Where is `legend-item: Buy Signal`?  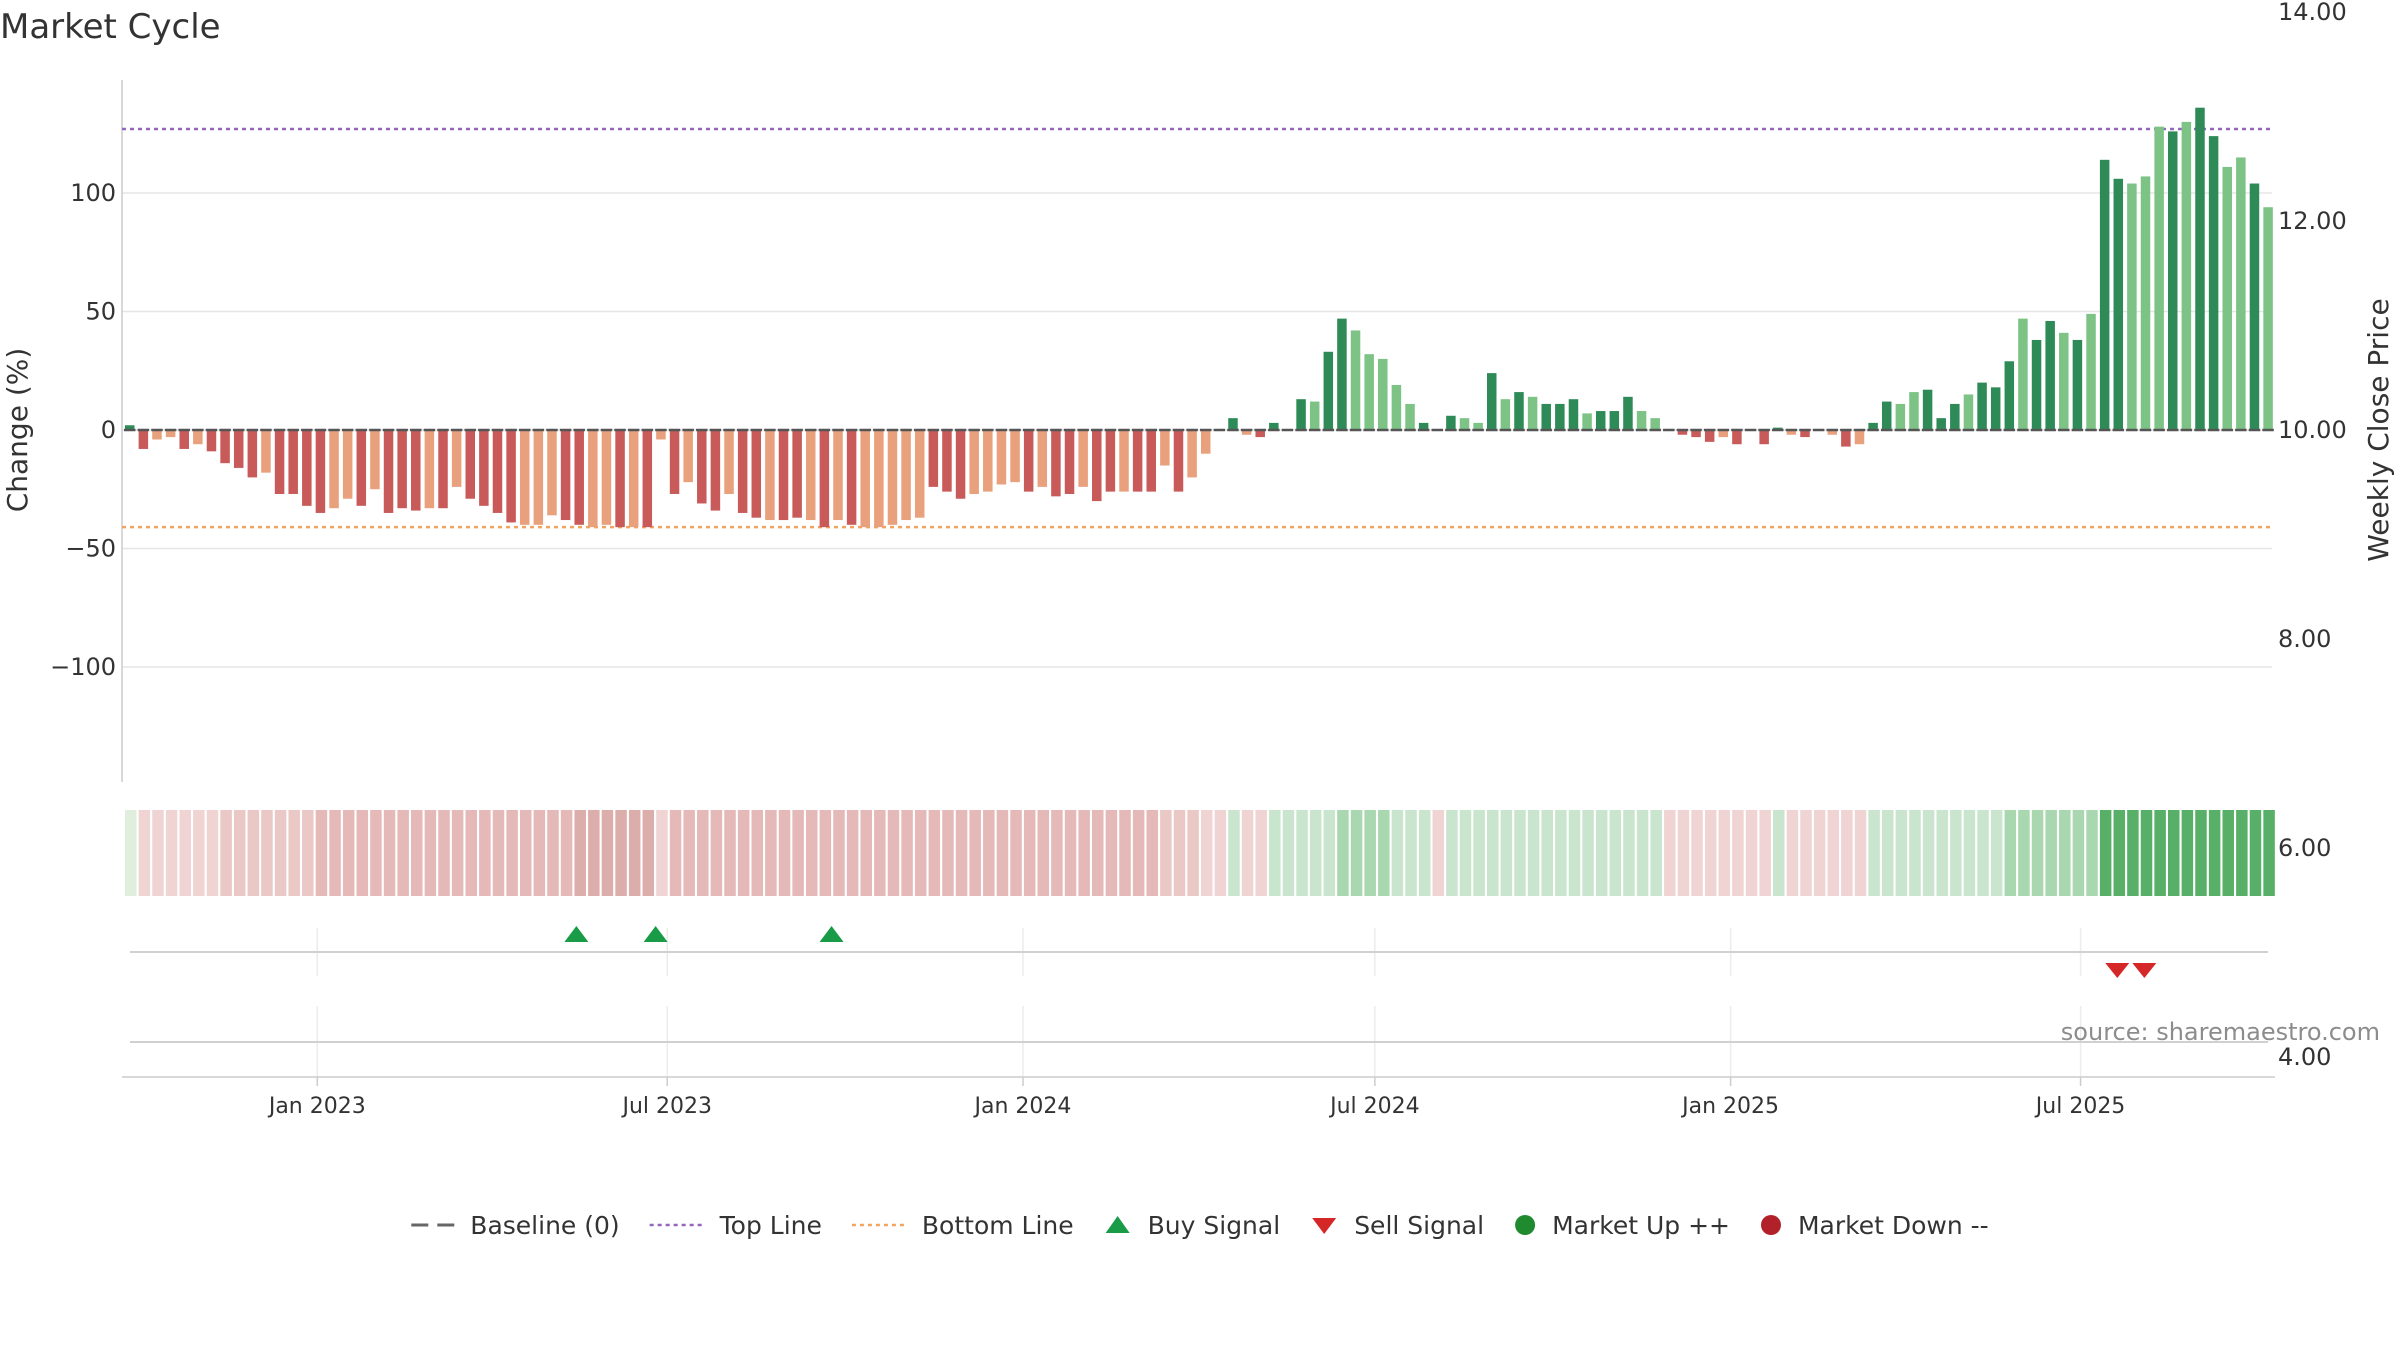 legend-item: Buy Signal is located at coordinates (1192, 1225).